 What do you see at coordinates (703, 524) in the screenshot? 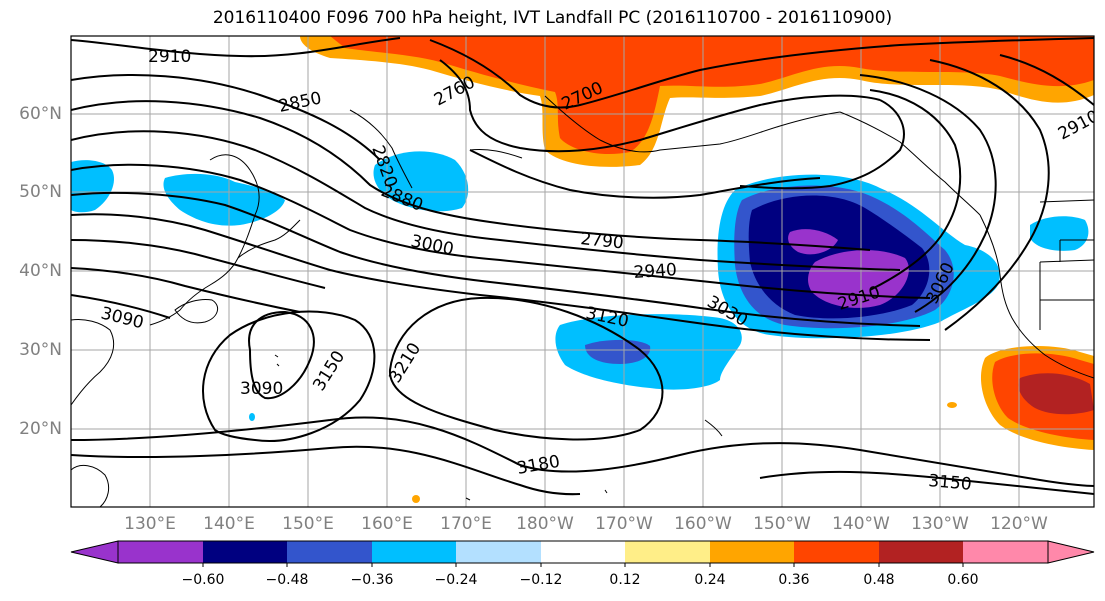
I see `lon-label: 160°W` at bounding box center [703, 524].